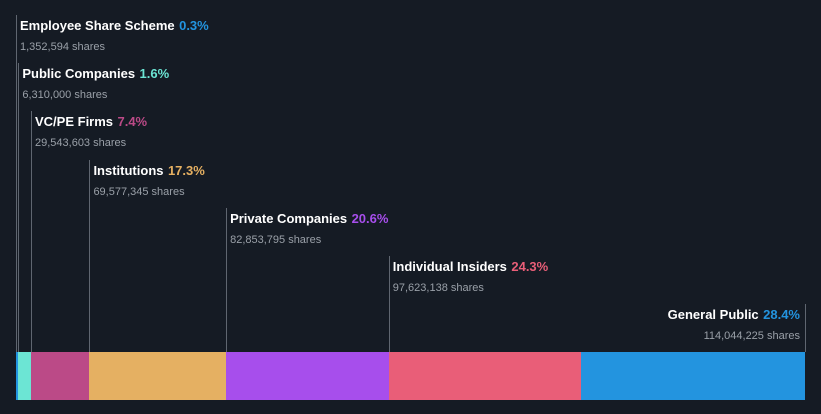 The height and width of the screenshot is (414, 821). Describe the element at coordinates (148, 180) in the screenshot. I see `segment-label: Institutions 17.3% 69,577,345 shares` at that location.